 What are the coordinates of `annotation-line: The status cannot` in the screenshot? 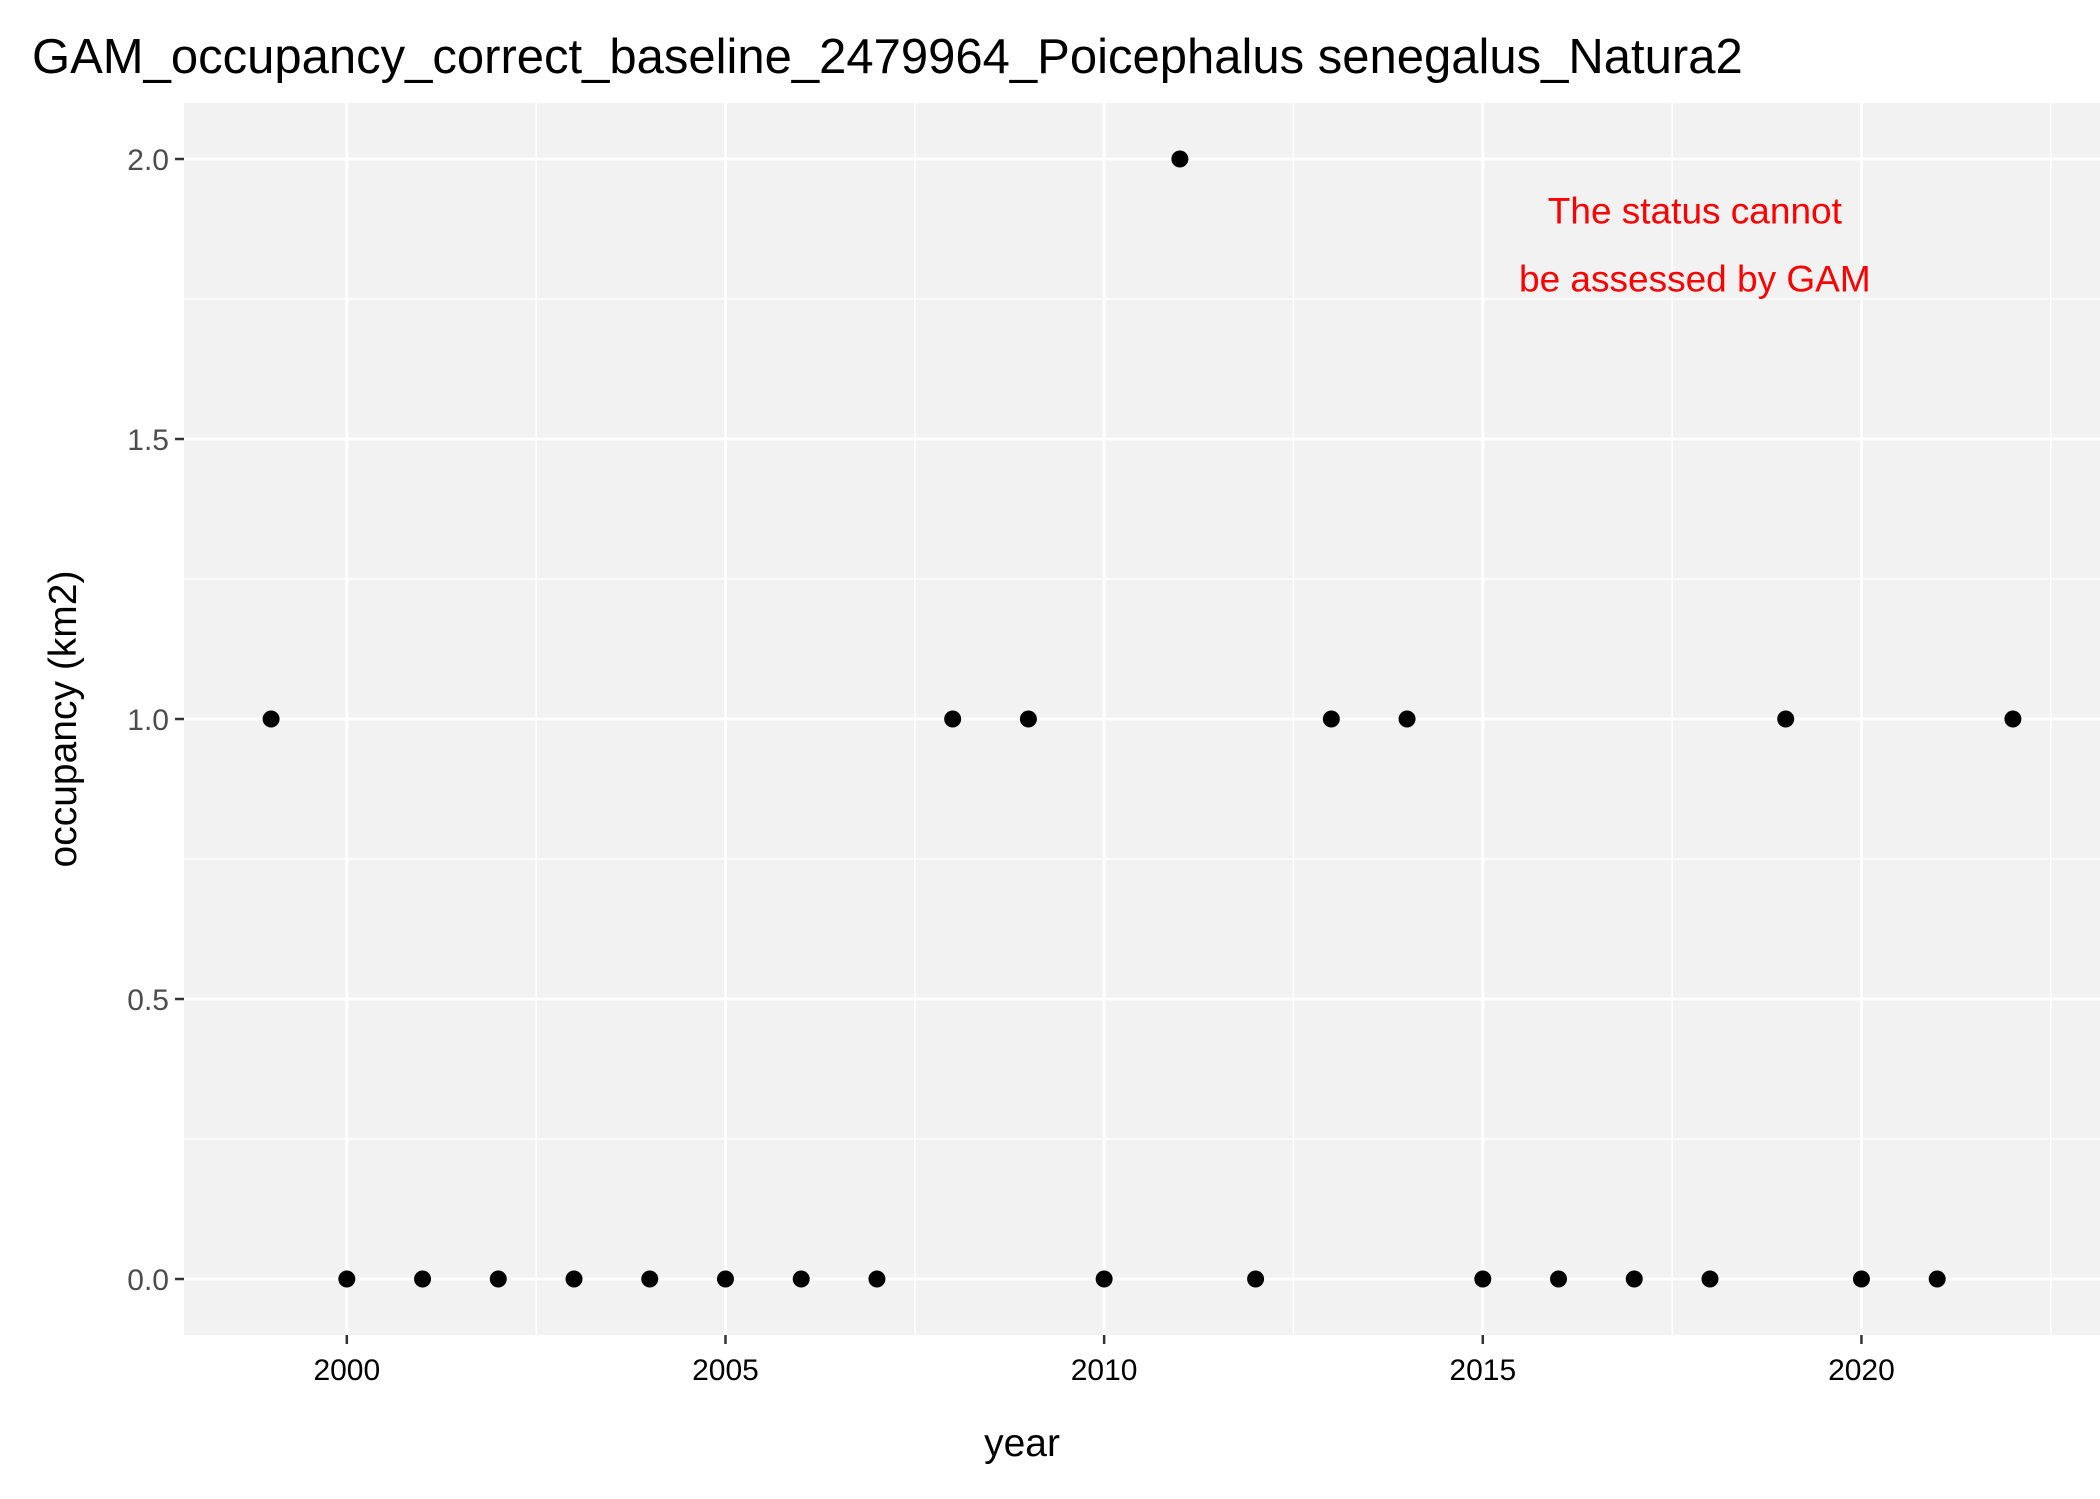 It's located at (1695, 210).